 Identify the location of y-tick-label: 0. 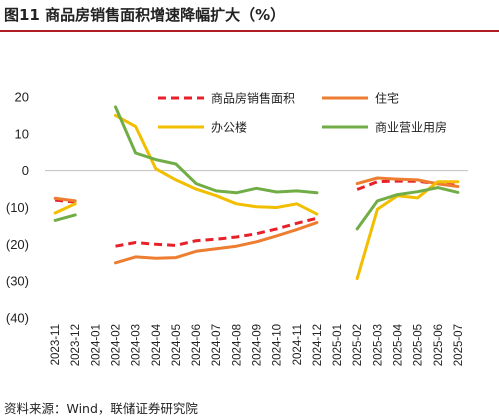
(25, 170).